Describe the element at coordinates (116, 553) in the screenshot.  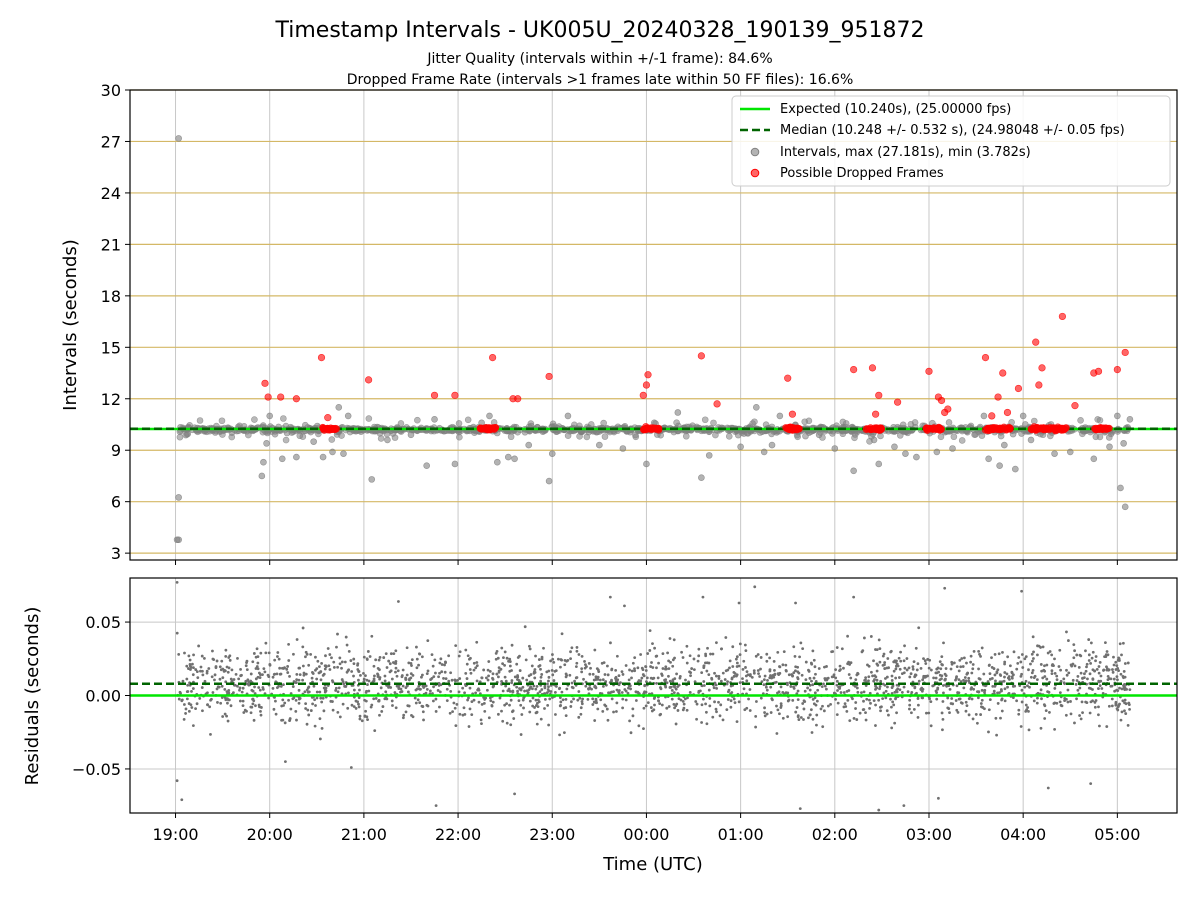
I see `top-ytick-label: 3` at that location.